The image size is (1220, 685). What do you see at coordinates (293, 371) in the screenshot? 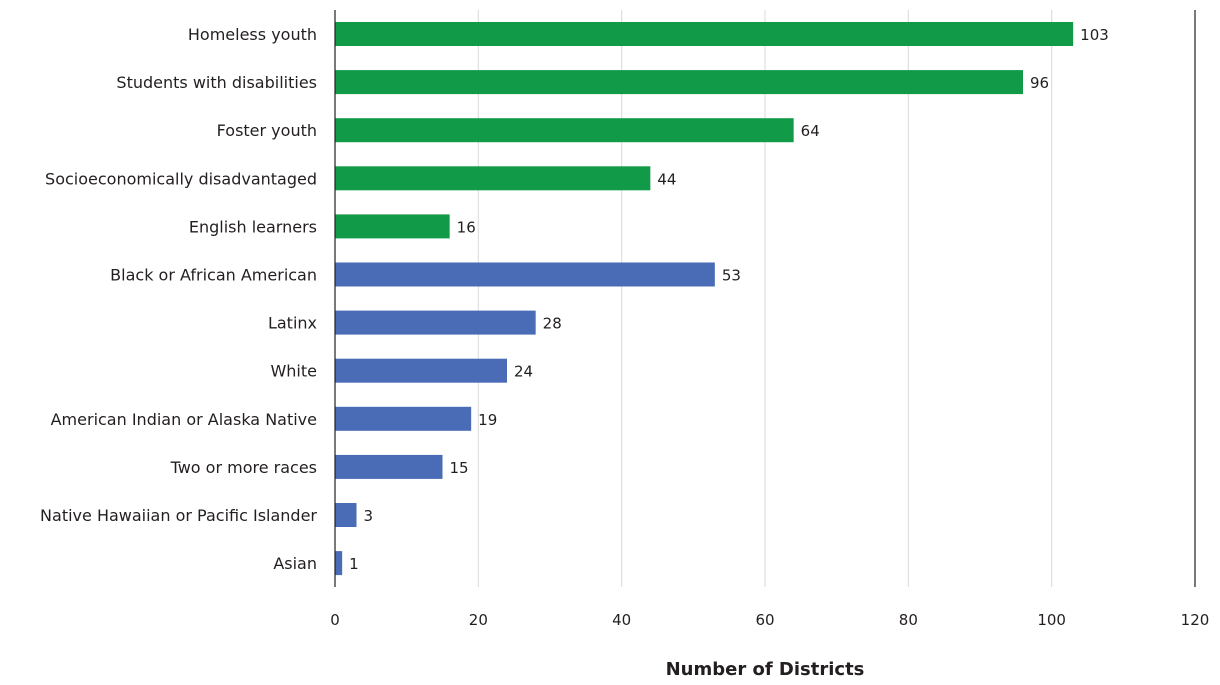
I see `category-label: White` at bounding box center [293, 371].